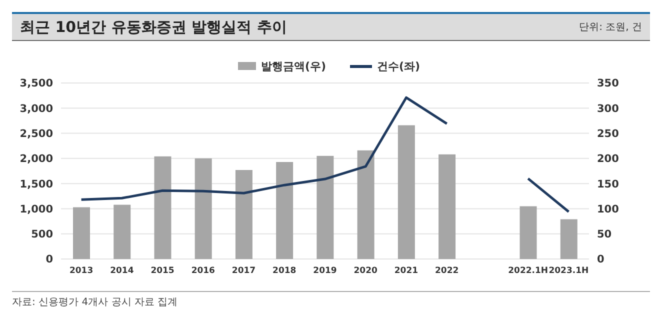  Describe the element at coordinates (284, 271) in the screenshot. I see `x-tick-label: 2018` at that location.